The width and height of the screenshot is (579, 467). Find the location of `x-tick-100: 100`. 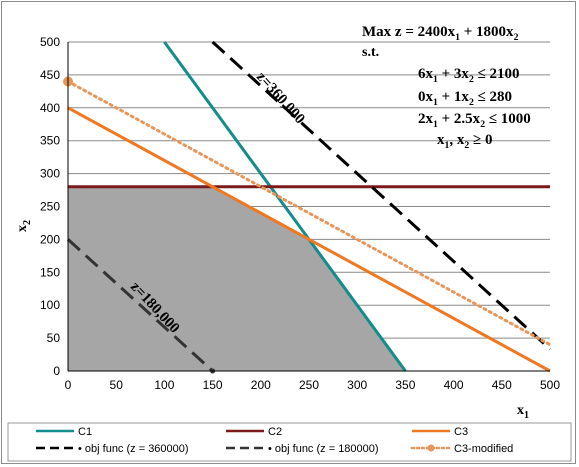

x-tick-100: 100 is located at coordinates (164, 385).